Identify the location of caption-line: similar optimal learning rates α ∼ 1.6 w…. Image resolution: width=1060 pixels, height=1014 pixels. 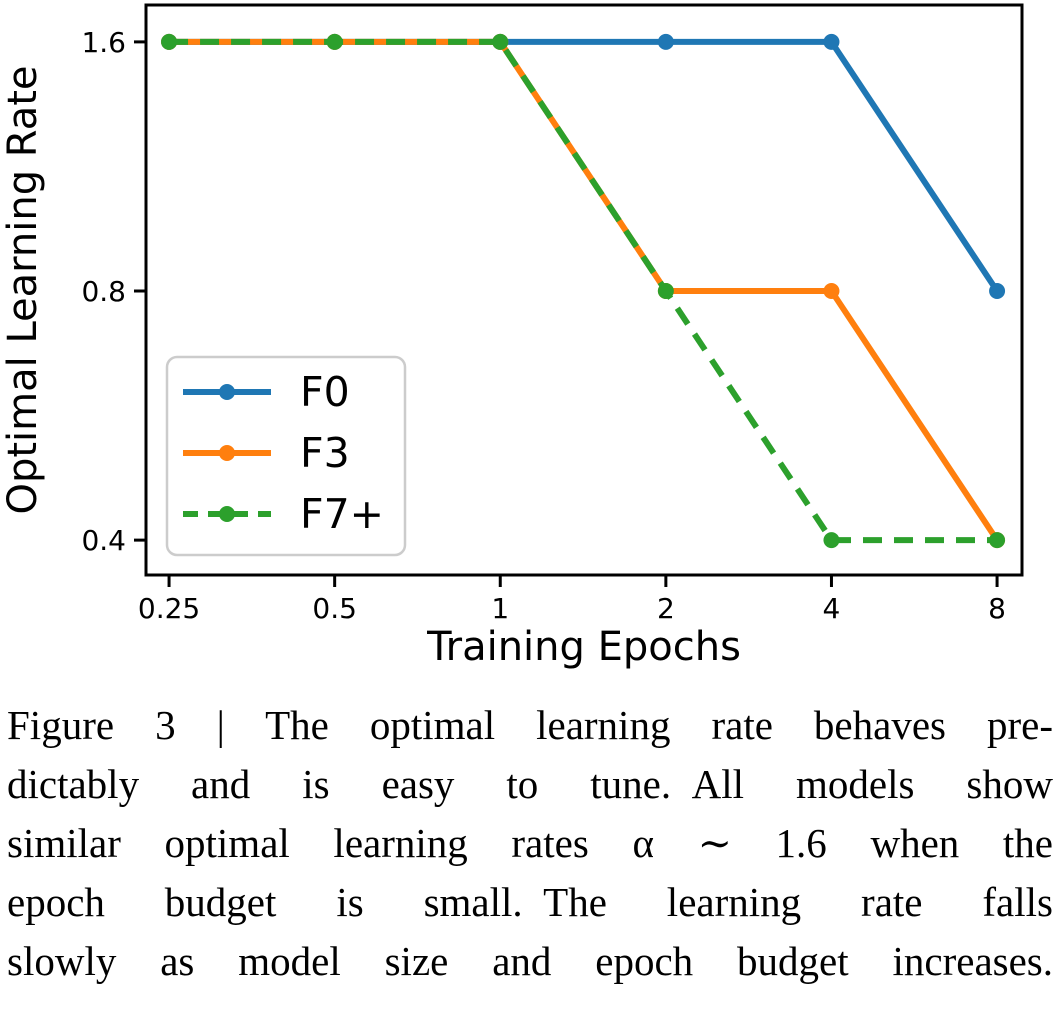
(530, 843).